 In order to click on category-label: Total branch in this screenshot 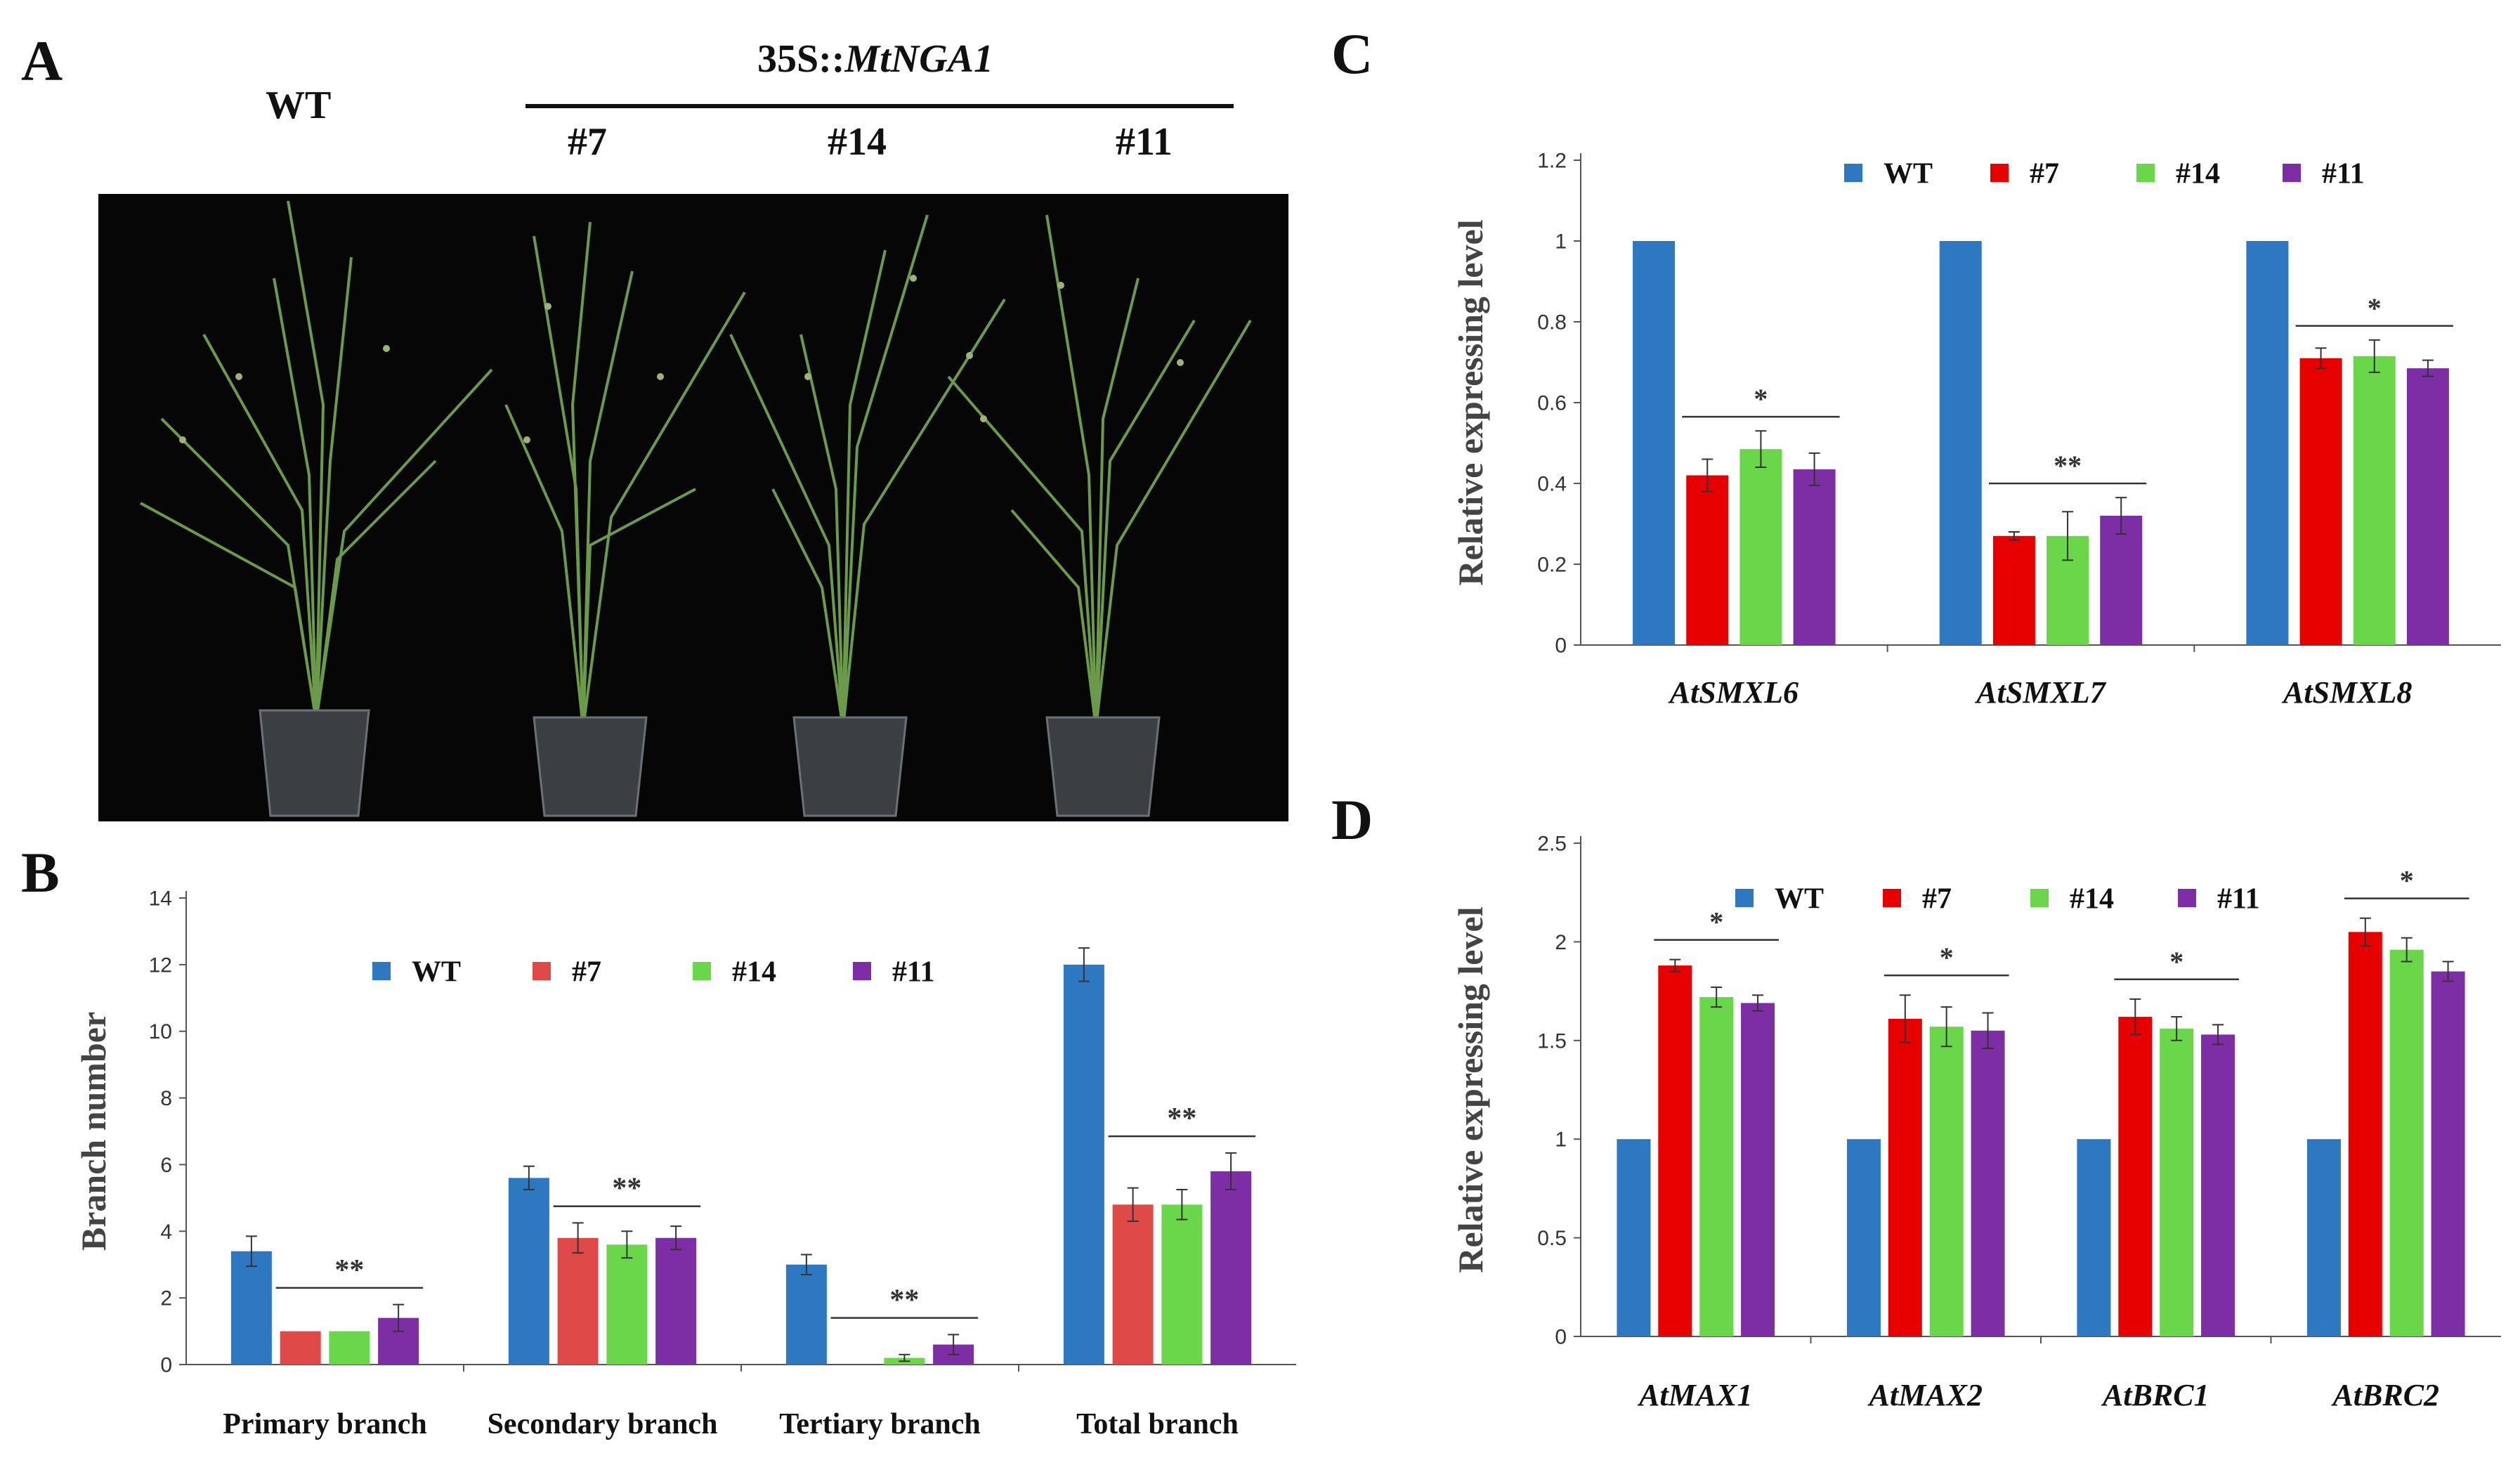, I will do `click(1158, 1424)`.